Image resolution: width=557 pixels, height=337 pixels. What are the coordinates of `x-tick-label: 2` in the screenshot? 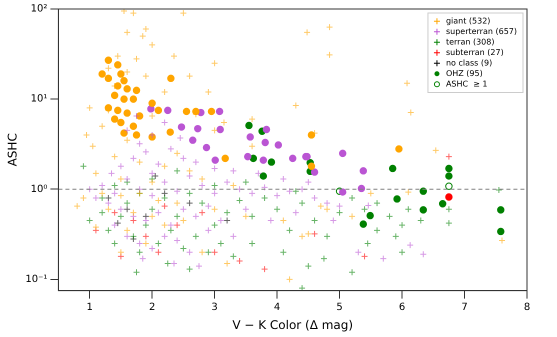 It's located at (152, 308).